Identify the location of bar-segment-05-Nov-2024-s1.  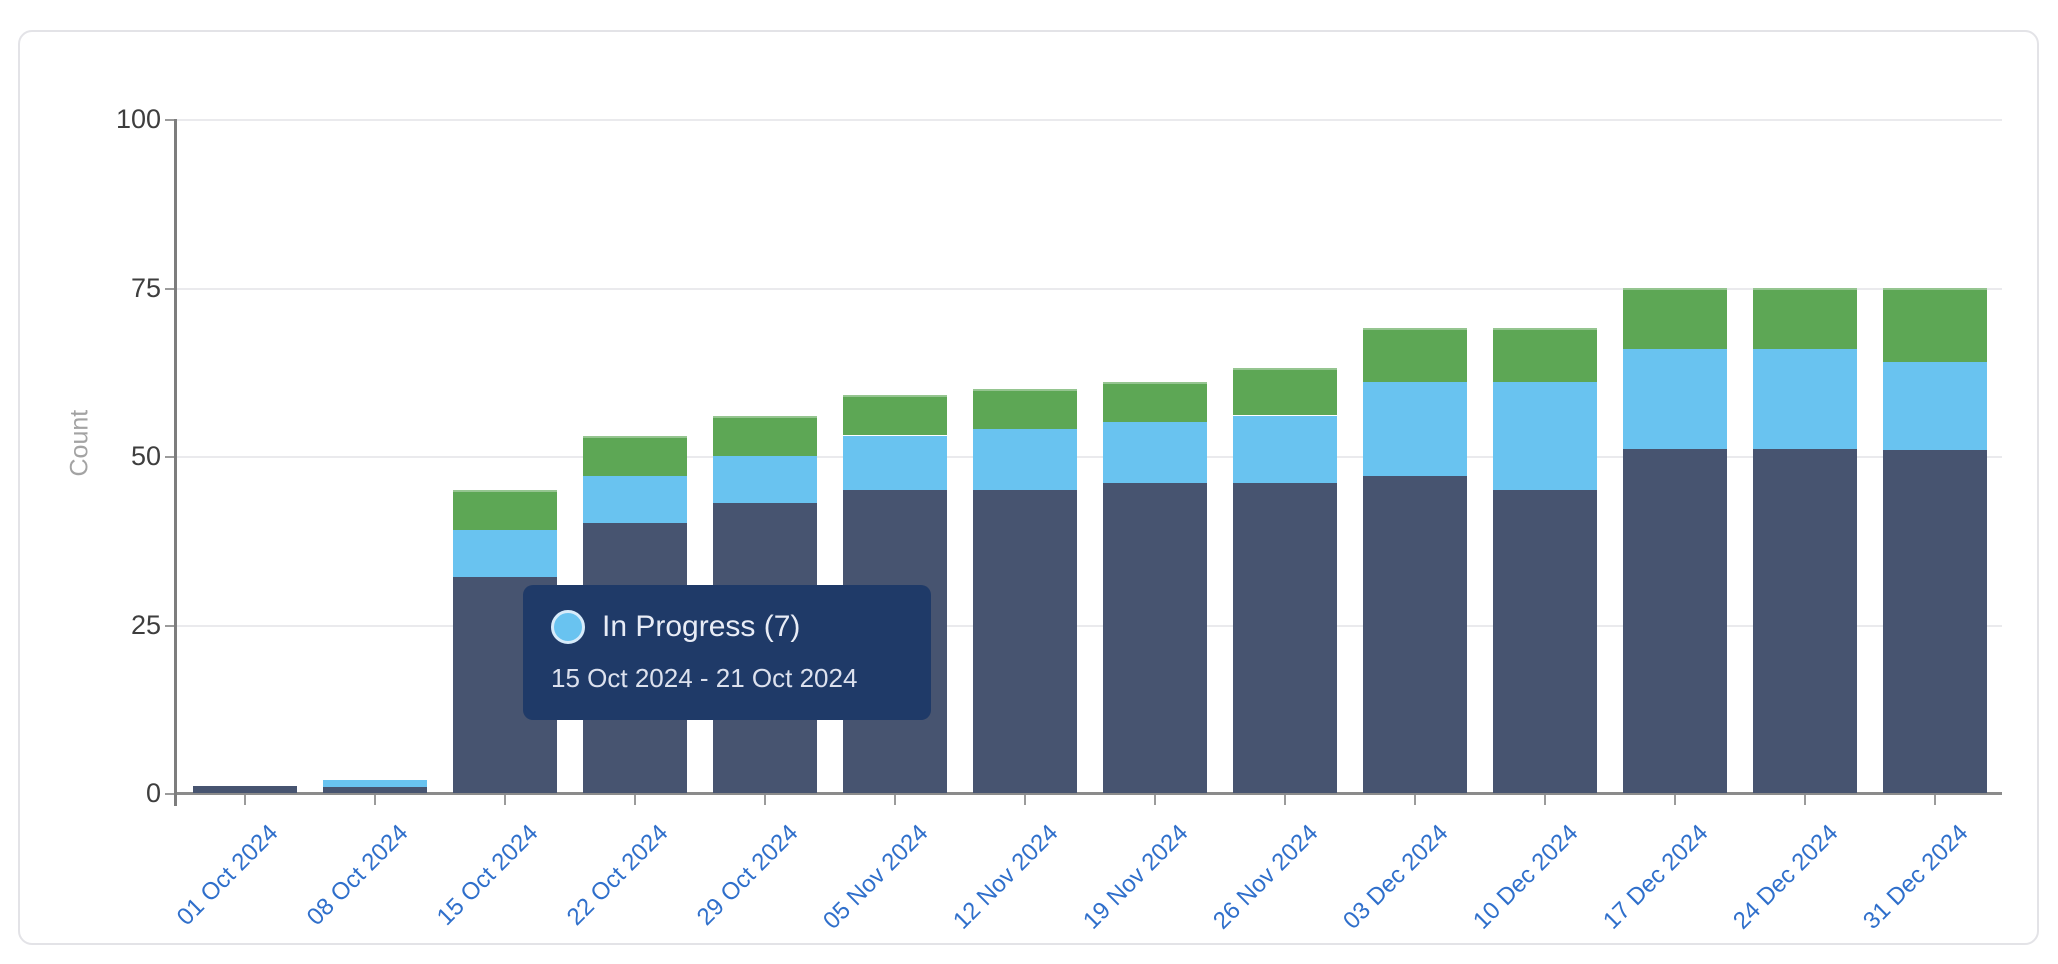
(895, 463).